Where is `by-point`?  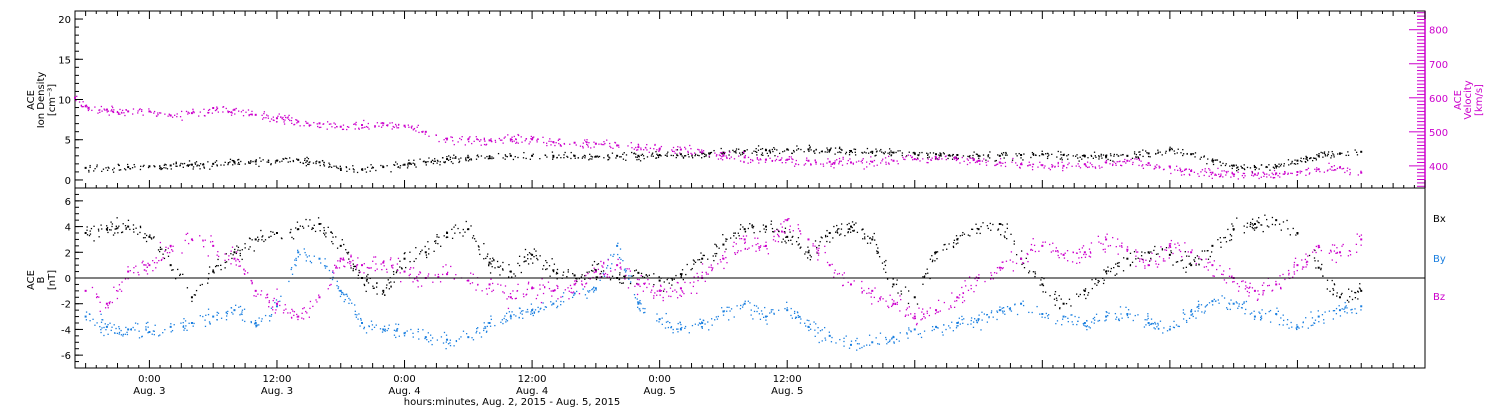
by-point is located at coordinates (808, 326).